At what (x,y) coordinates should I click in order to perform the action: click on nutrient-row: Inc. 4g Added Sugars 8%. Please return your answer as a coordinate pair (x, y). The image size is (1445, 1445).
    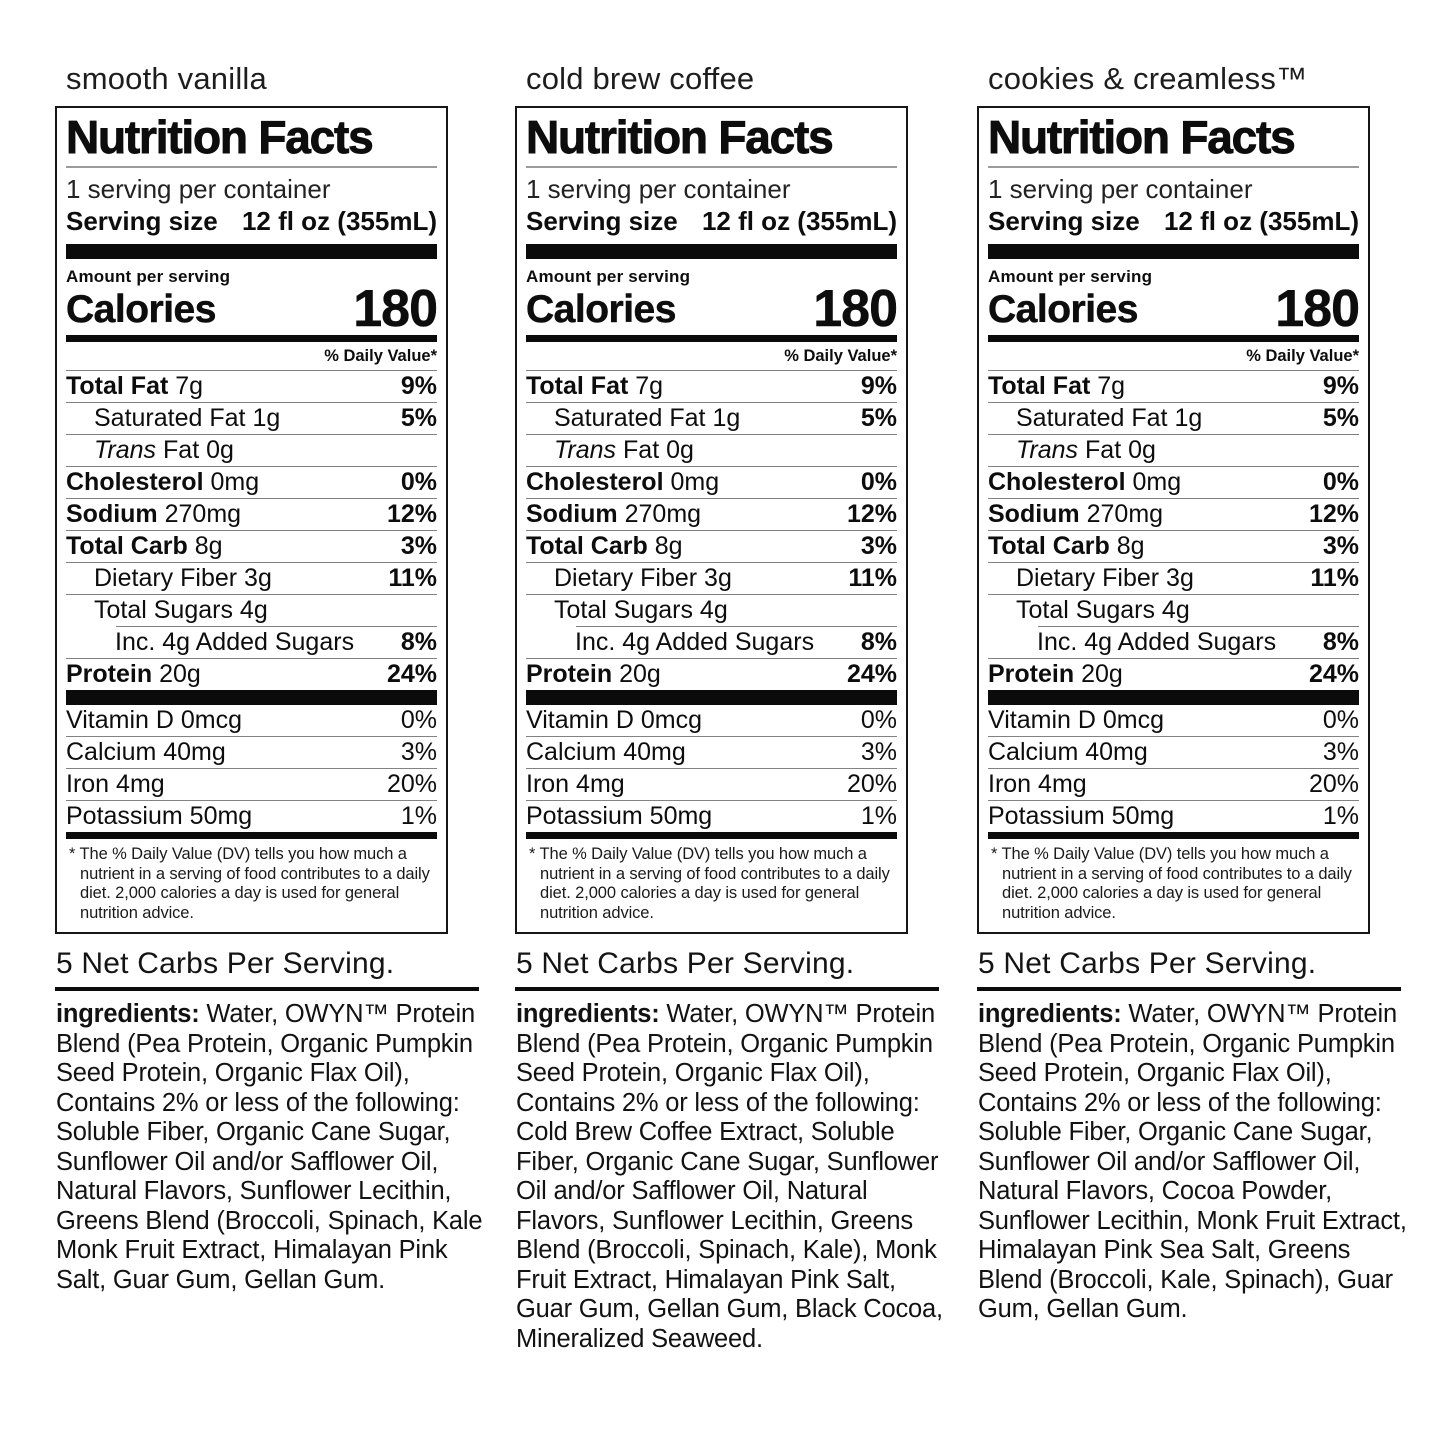
    Looking at the image, I should click on (251, 643).